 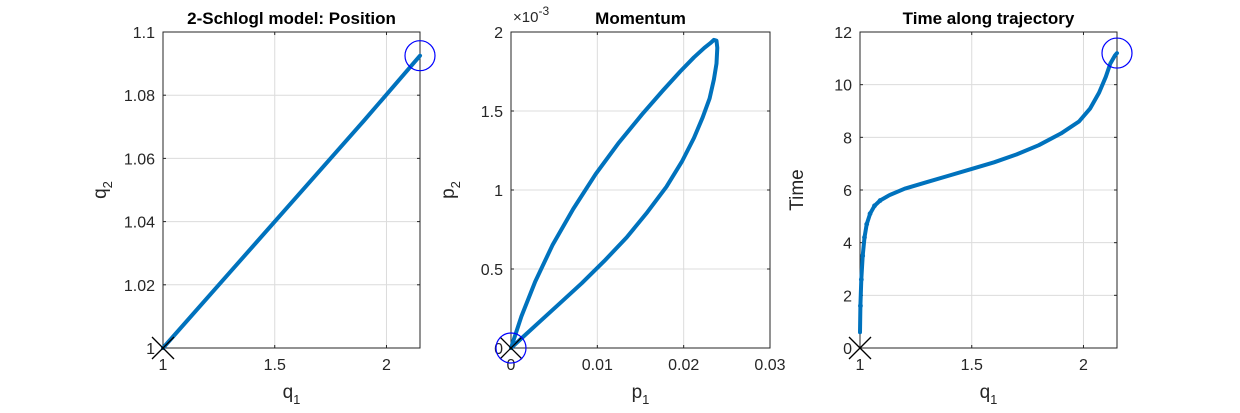 I want to click on time-ytick-label-6: 12, so click(x=843, y=33).